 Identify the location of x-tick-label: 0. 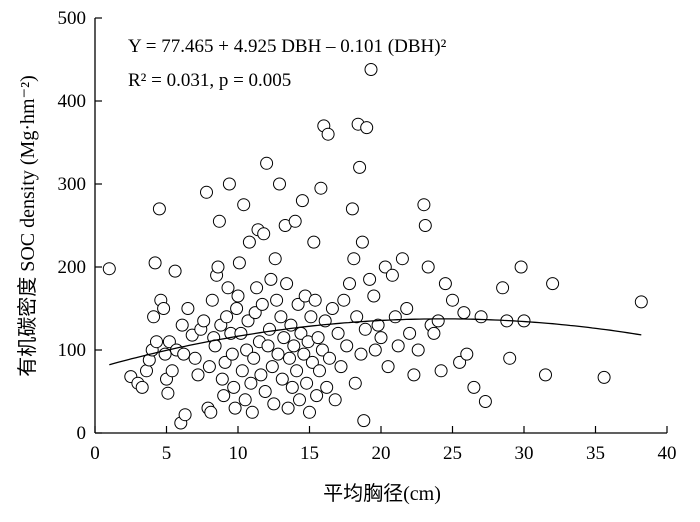
(95, 453).